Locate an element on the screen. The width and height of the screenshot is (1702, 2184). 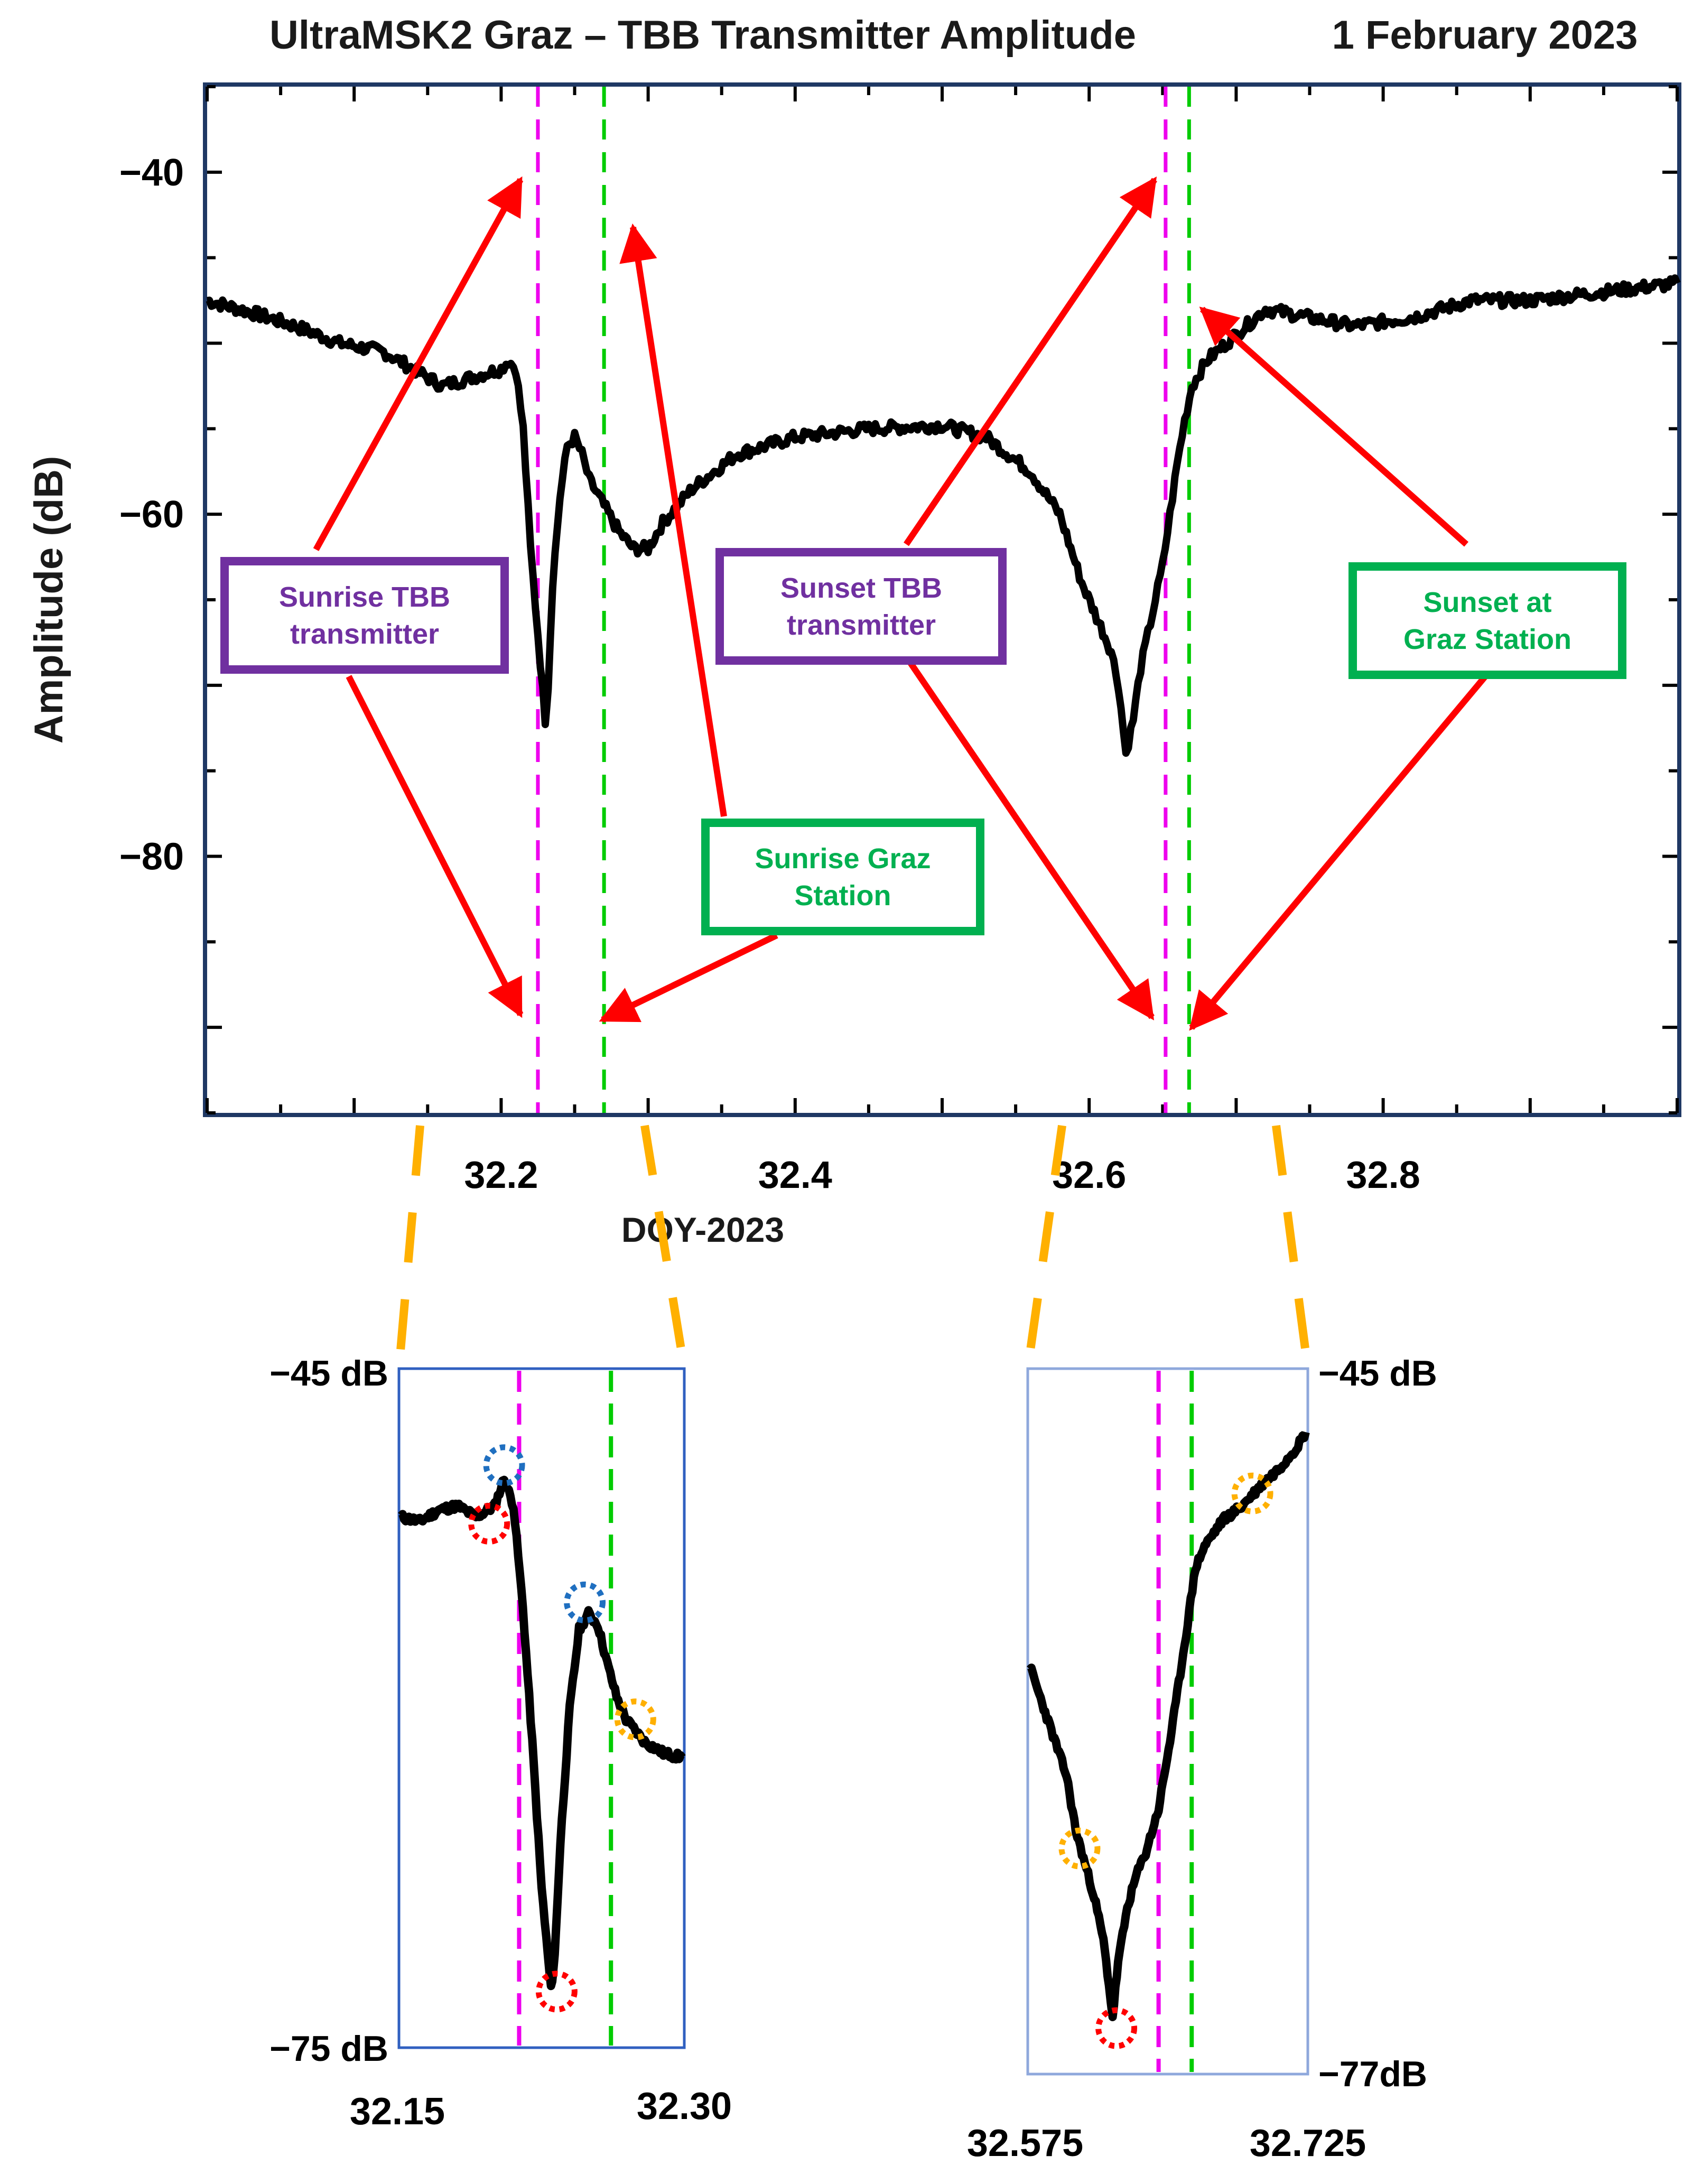
inset-sunrise-xright: 32.30 is located at coordinates (684, 2106).